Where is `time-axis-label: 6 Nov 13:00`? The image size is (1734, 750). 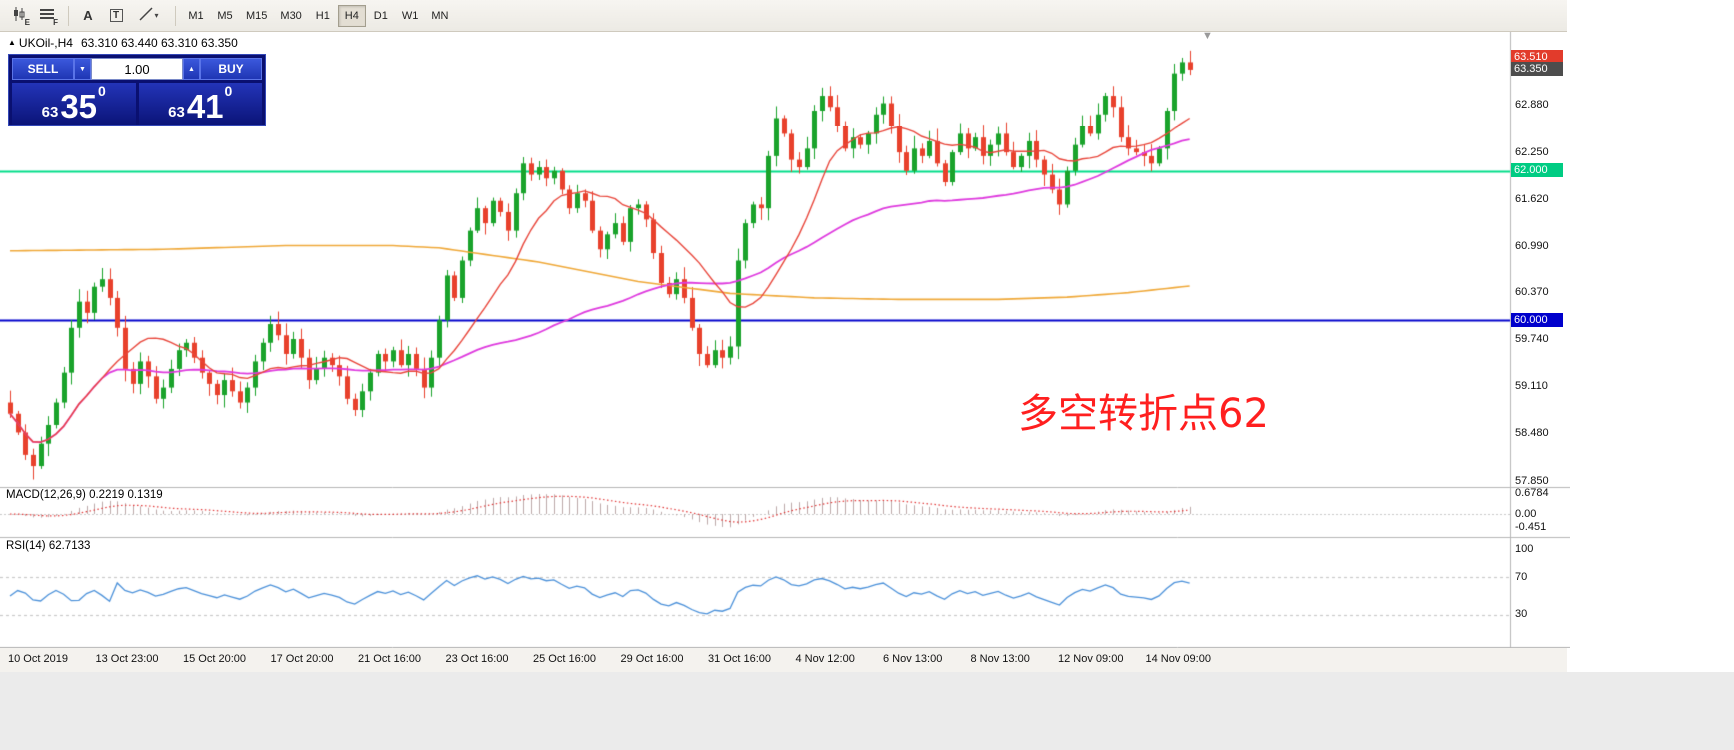
time-axis-label: 6 Nov 13:00 is located at coordinates (913, 659).